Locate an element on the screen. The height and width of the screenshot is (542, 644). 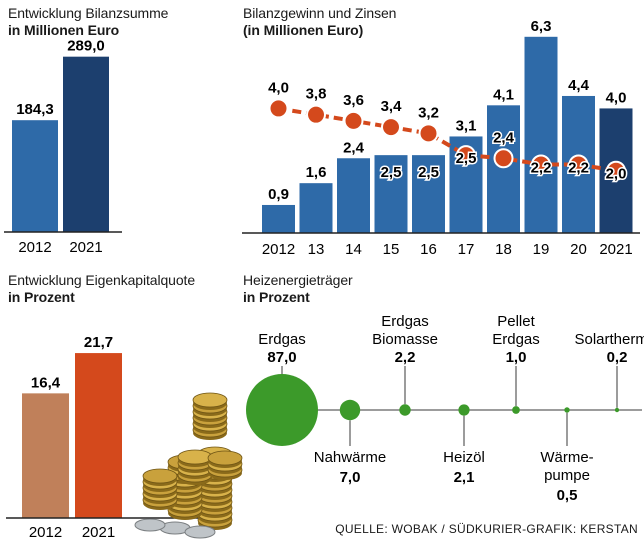
tick-label: 18 is located at coordinates (503, 249).